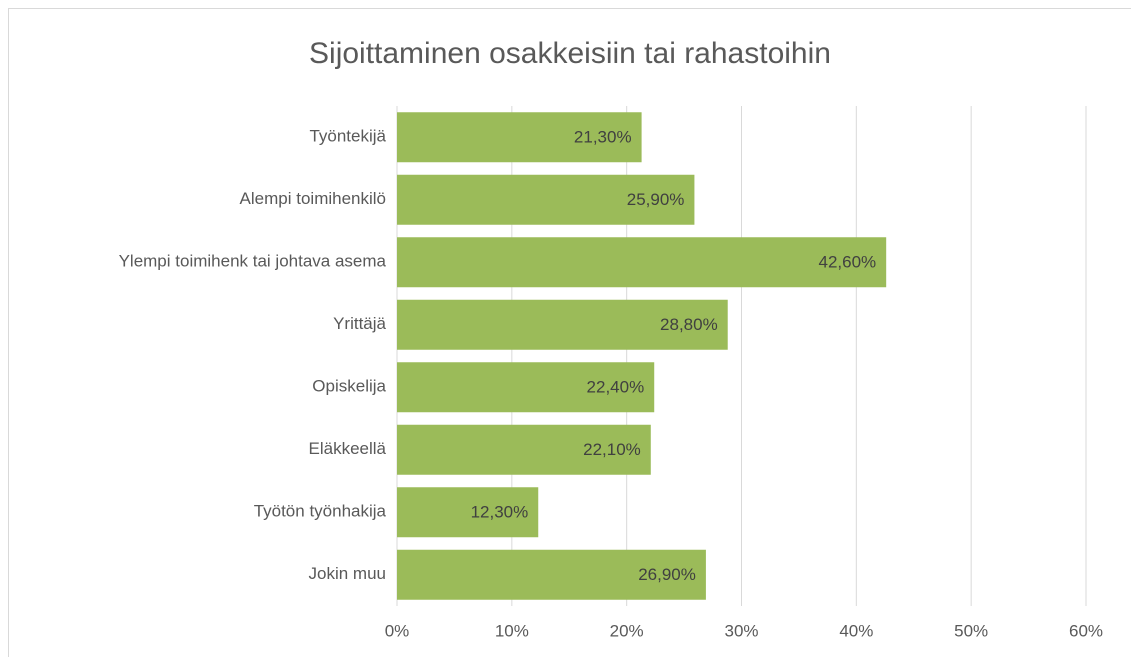 This screenshot has height=657, width=1131. Describe the element at coordinates (500, 512) in the screenshot. I see `data-label: 12,30%` at that location.